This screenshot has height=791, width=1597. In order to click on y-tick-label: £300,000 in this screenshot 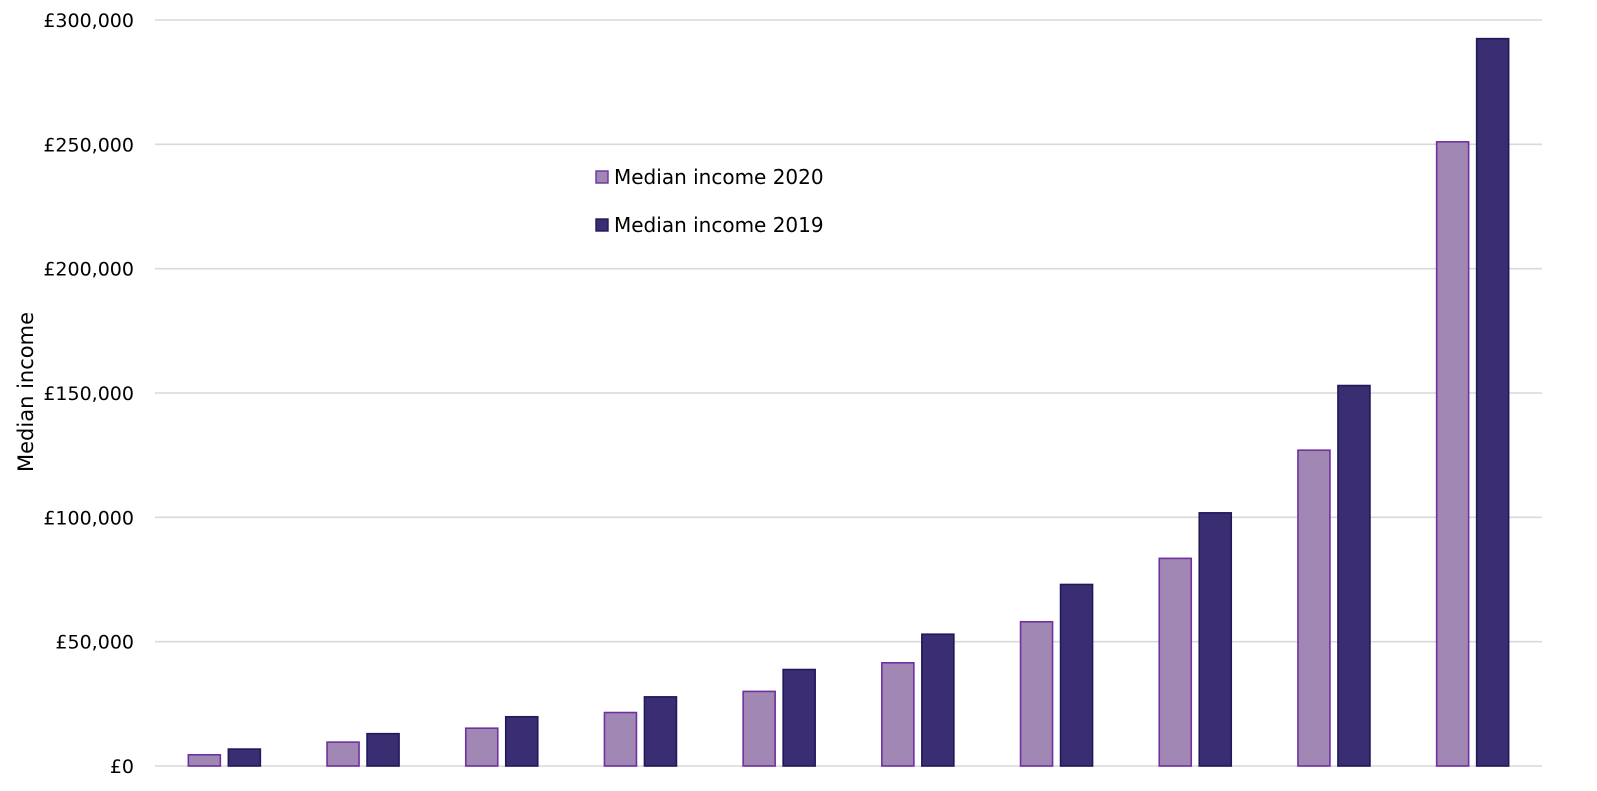, I will do `click(88, 21)`.